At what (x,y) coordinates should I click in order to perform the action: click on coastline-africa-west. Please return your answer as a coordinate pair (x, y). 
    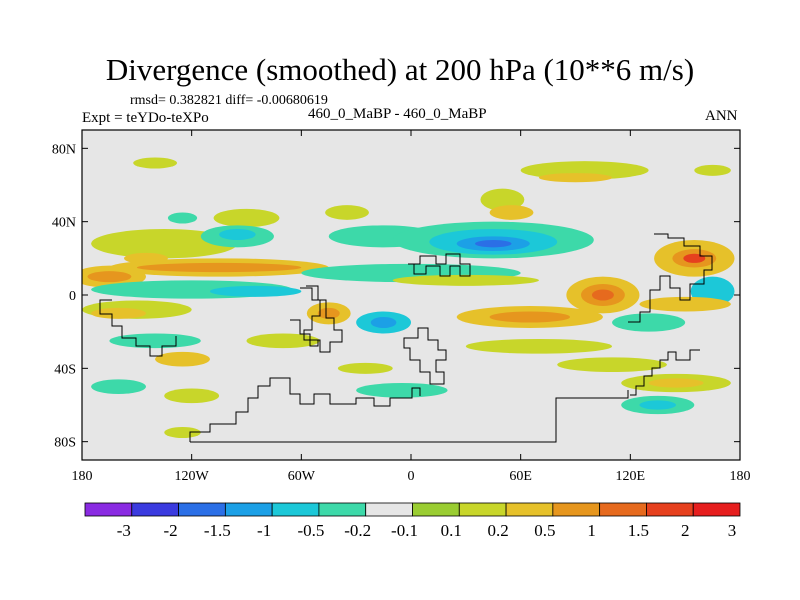
    Looking at the image, I should click on (425, 356).